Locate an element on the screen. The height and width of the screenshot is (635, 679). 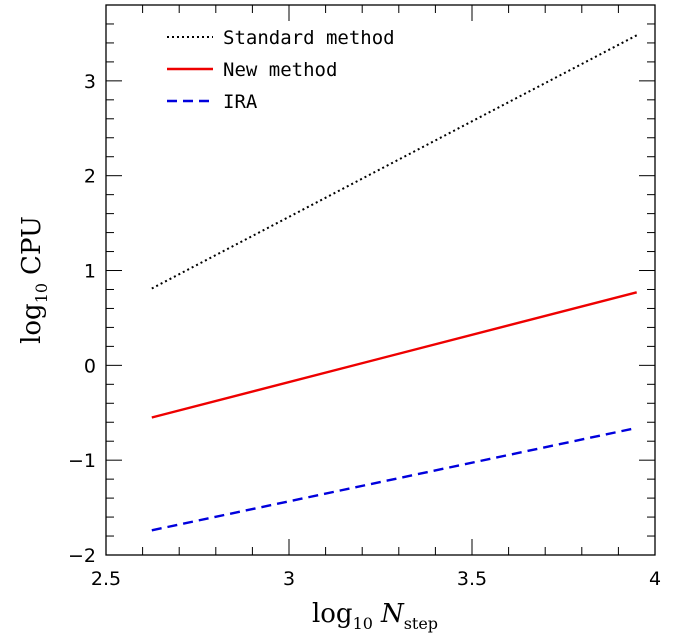
y-tick-label: −1 is located at coordinates (82, 461).